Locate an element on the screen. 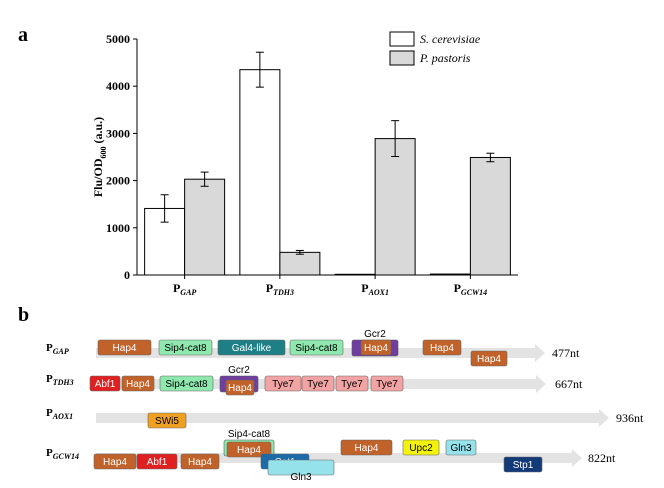 The height and width of the screenshot is (488, 664). y-tick-label: 0 is located at coordinates (127, 275).